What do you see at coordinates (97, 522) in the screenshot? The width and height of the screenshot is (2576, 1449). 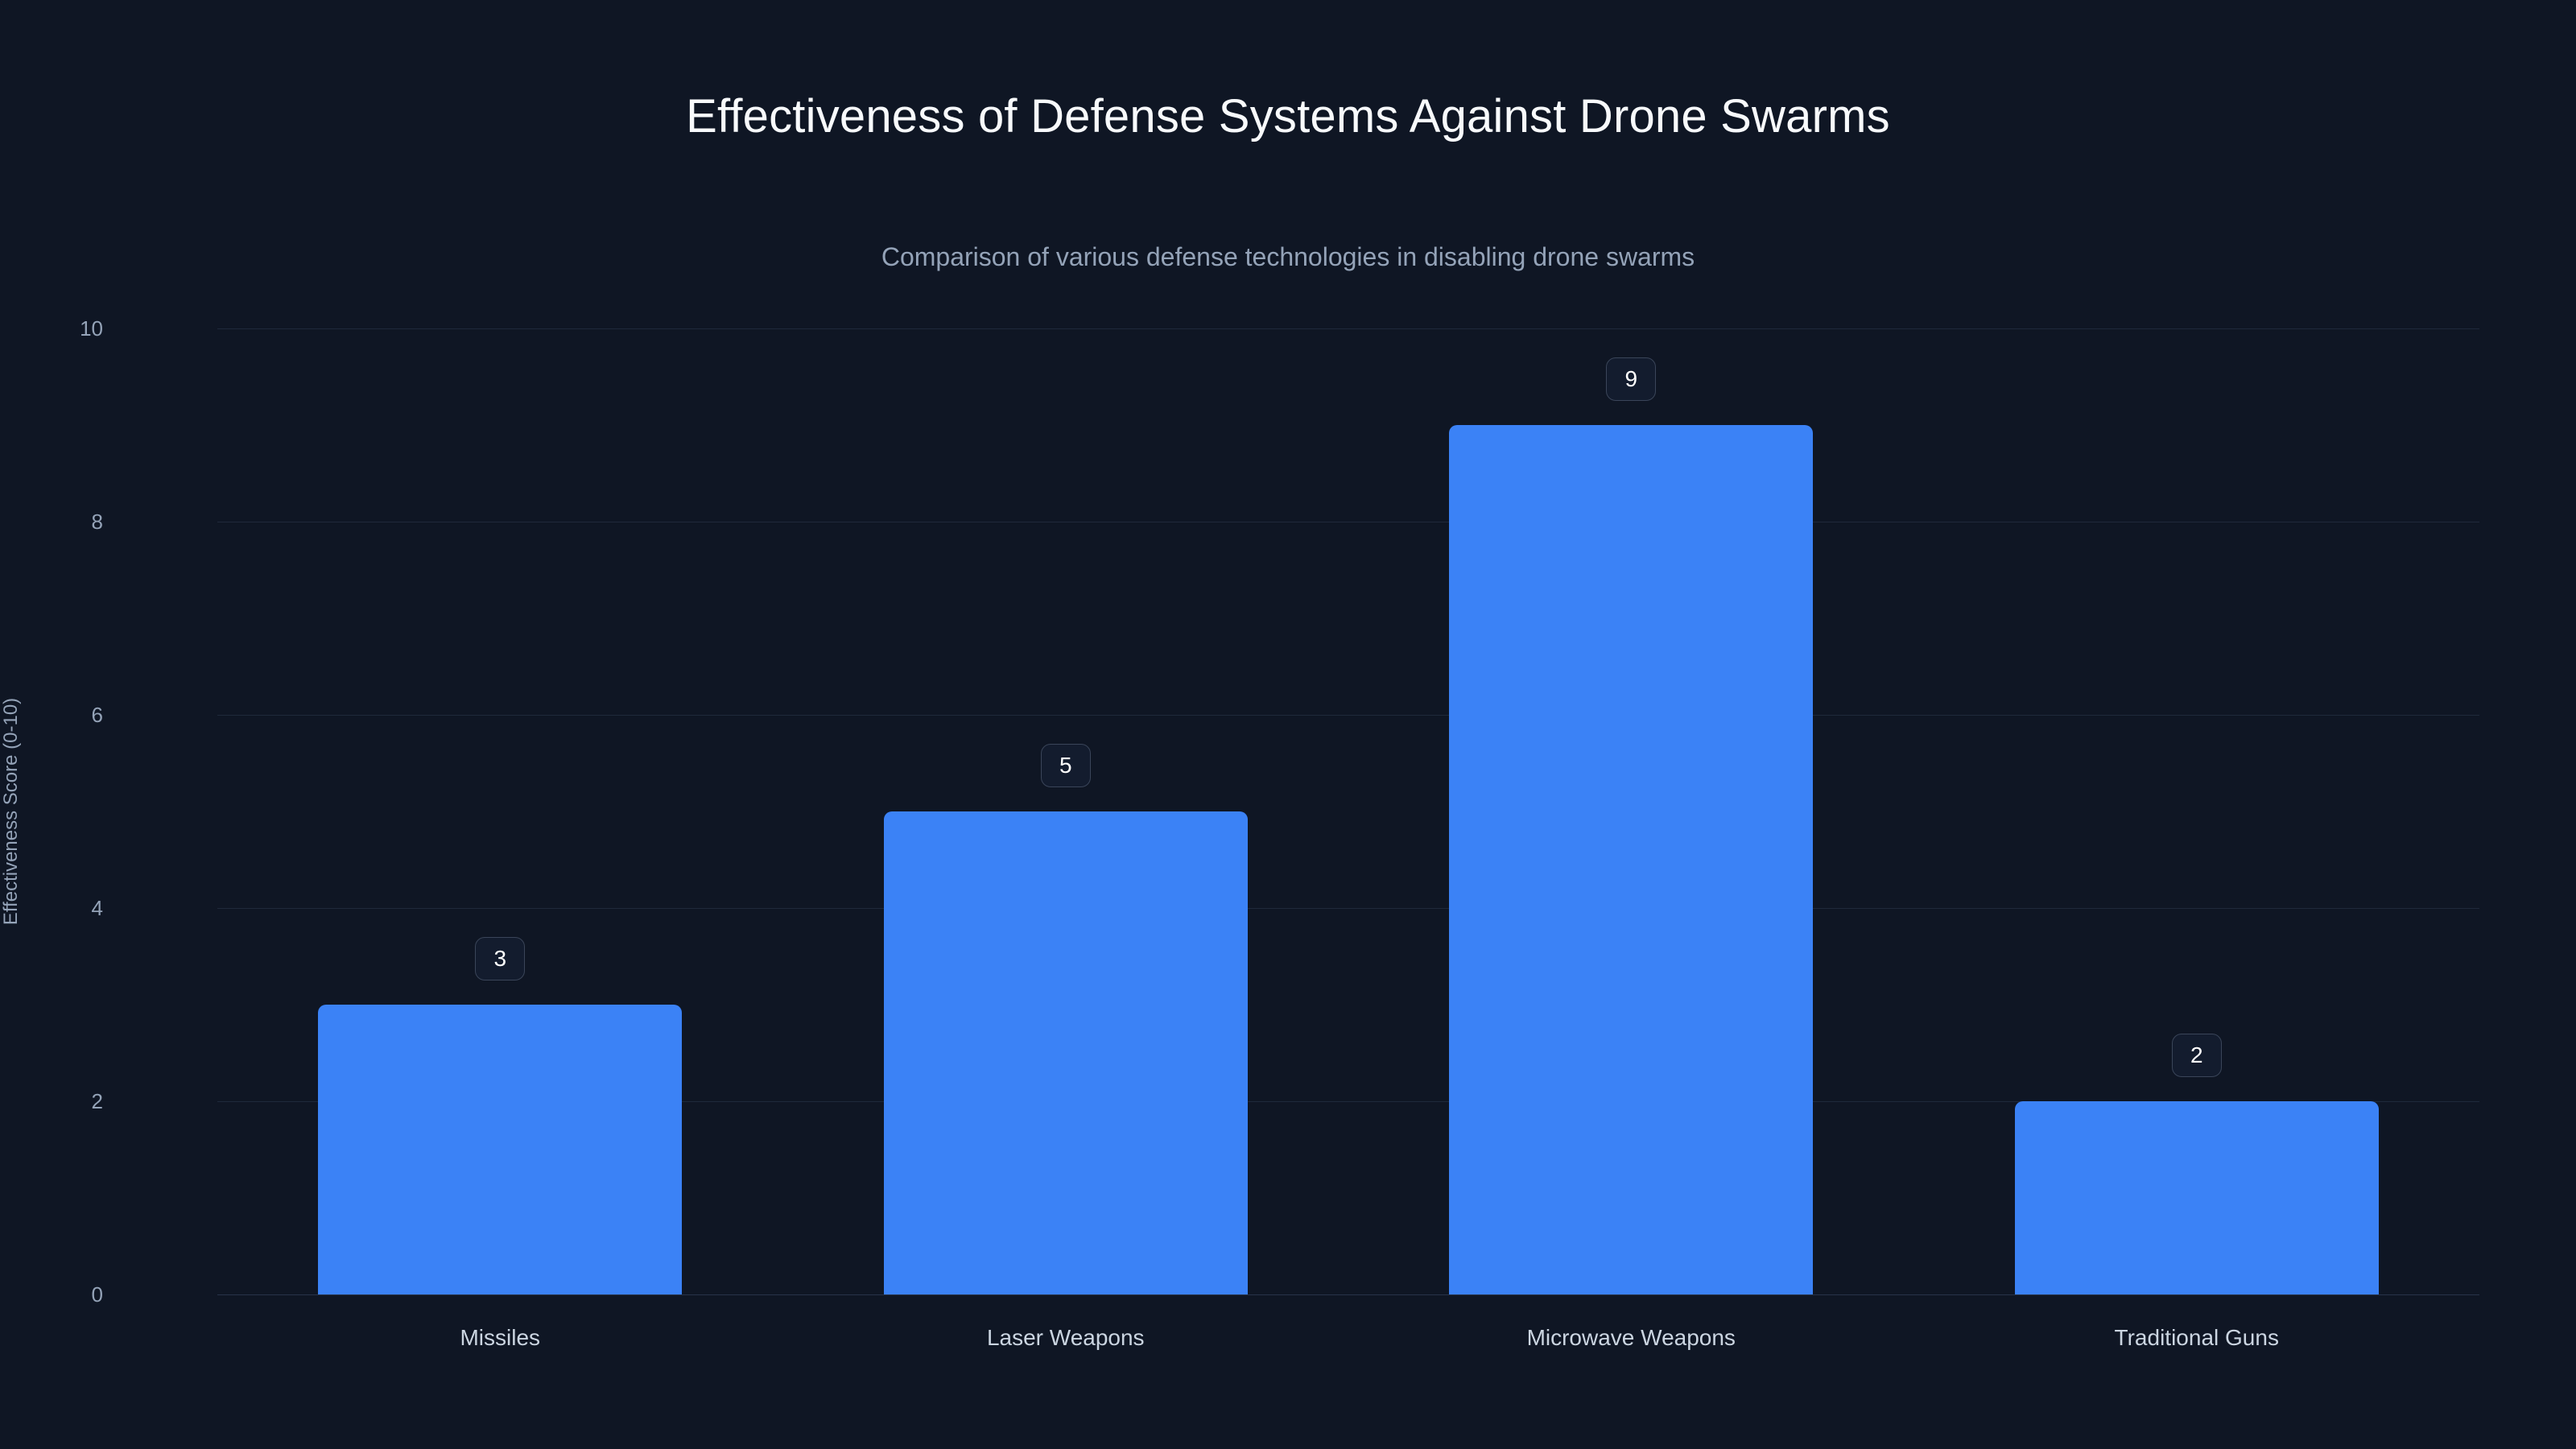 I see `y-tick-label: 8` at bounding box center [97, 522].